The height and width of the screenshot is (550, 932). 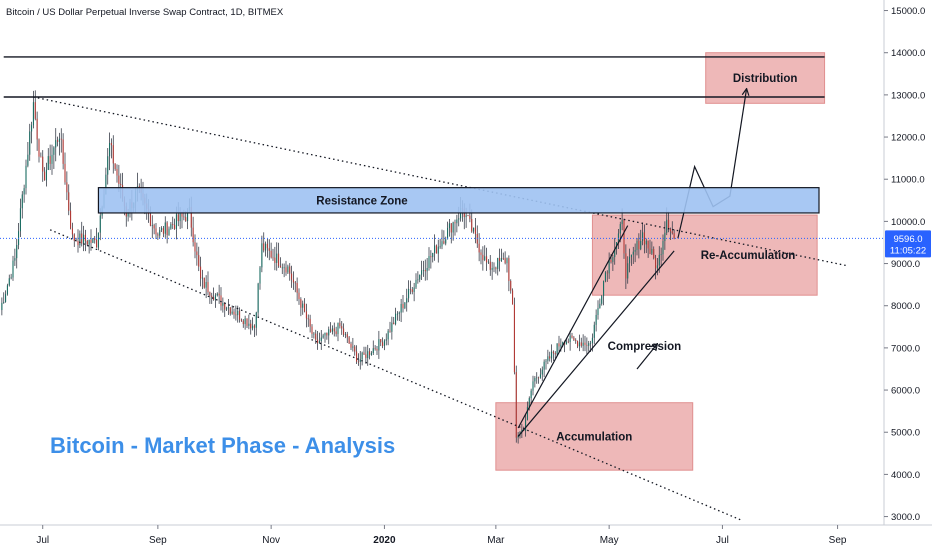 What do you see at coordinates (384, 540) in the screenshot?
I see `time-tick-label: 2020` at bounding box center [384, 540].